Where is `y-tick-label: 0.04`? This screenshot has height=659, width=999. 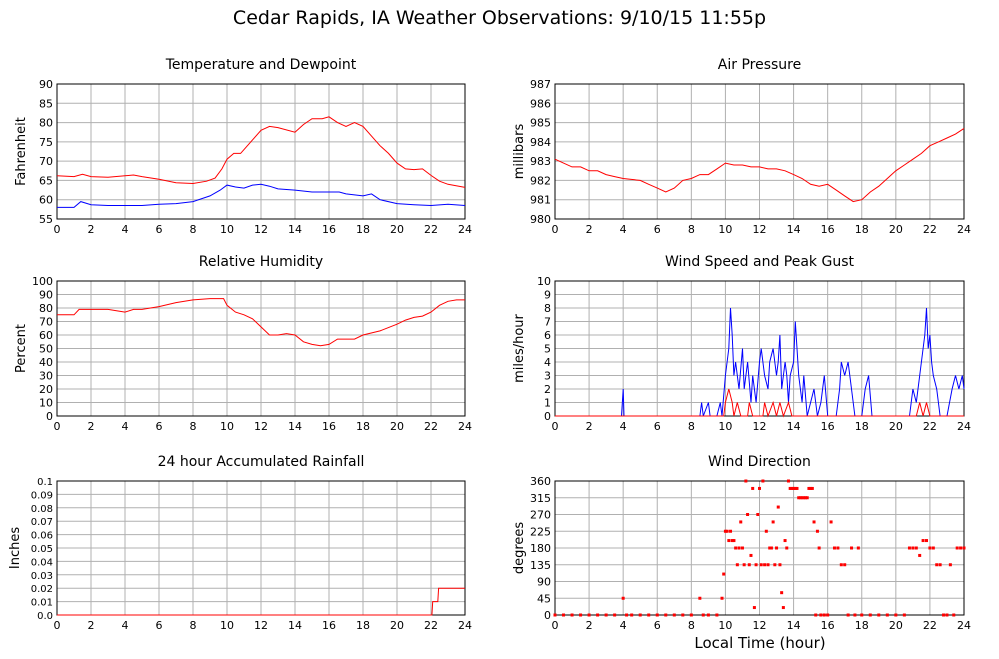
y-tick-label: 0.04 is located at coordinates (42, 562).